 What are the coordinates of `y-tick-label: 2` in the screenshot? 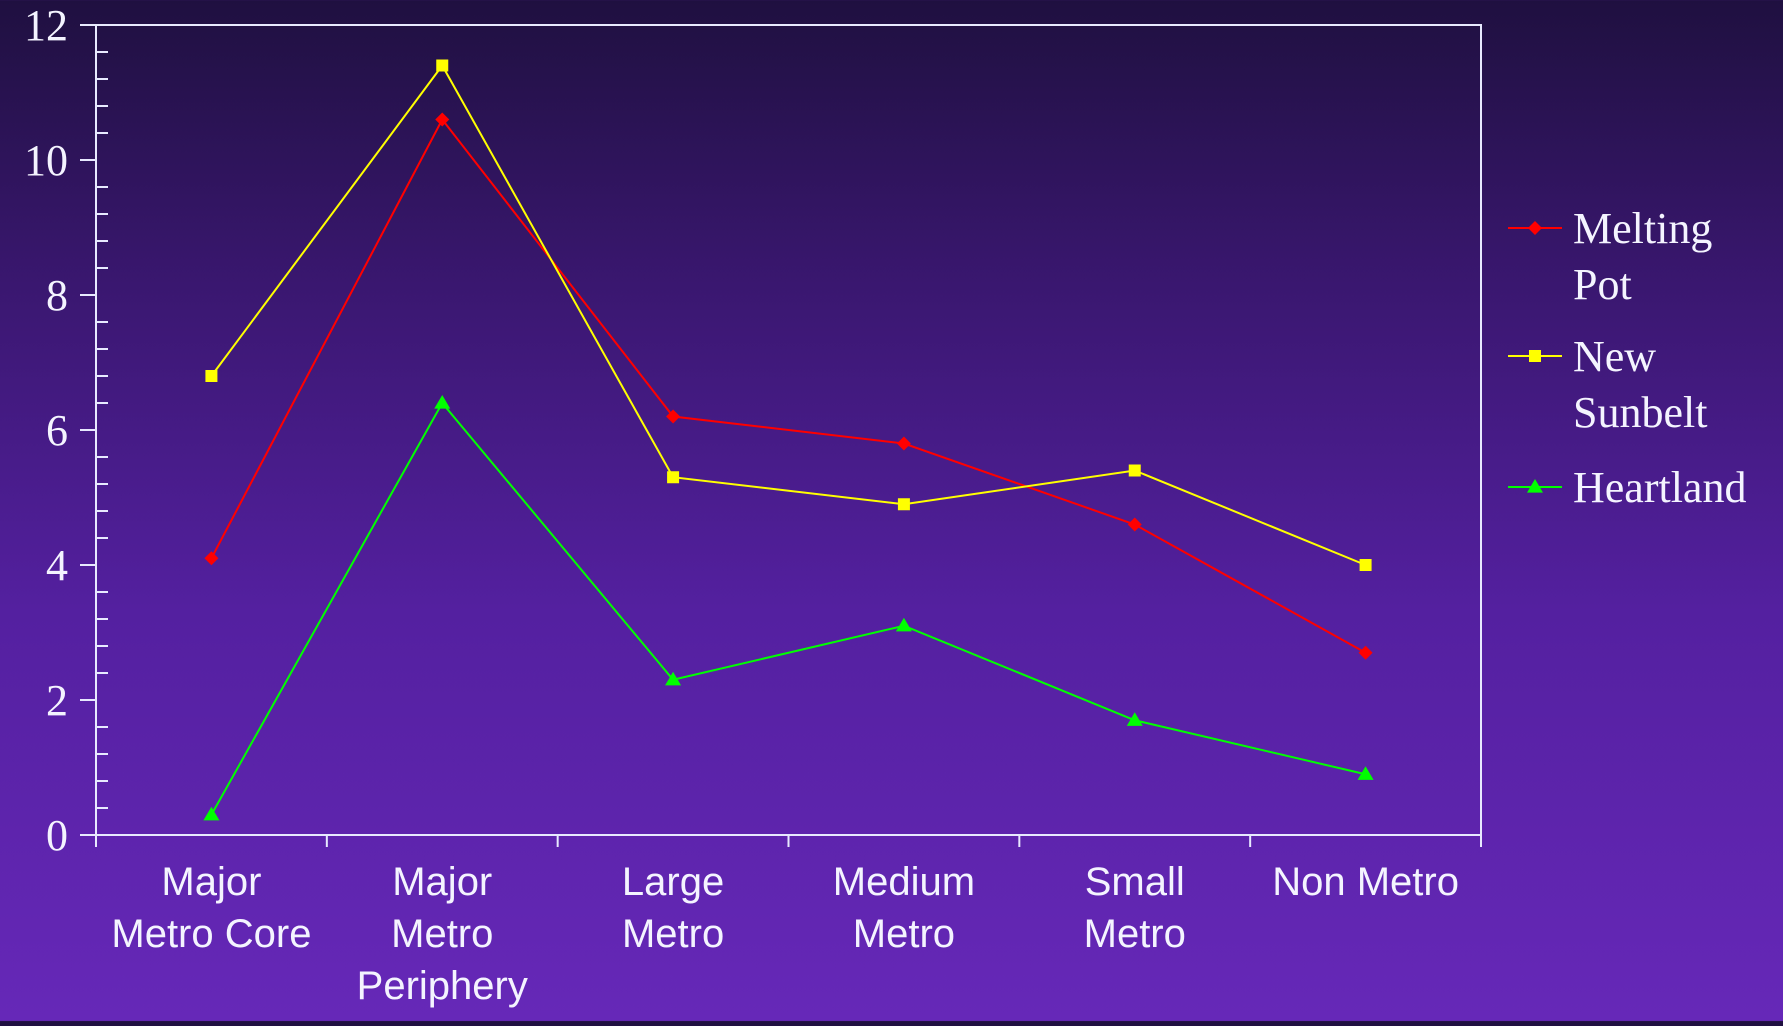 It's located at (57, 700).